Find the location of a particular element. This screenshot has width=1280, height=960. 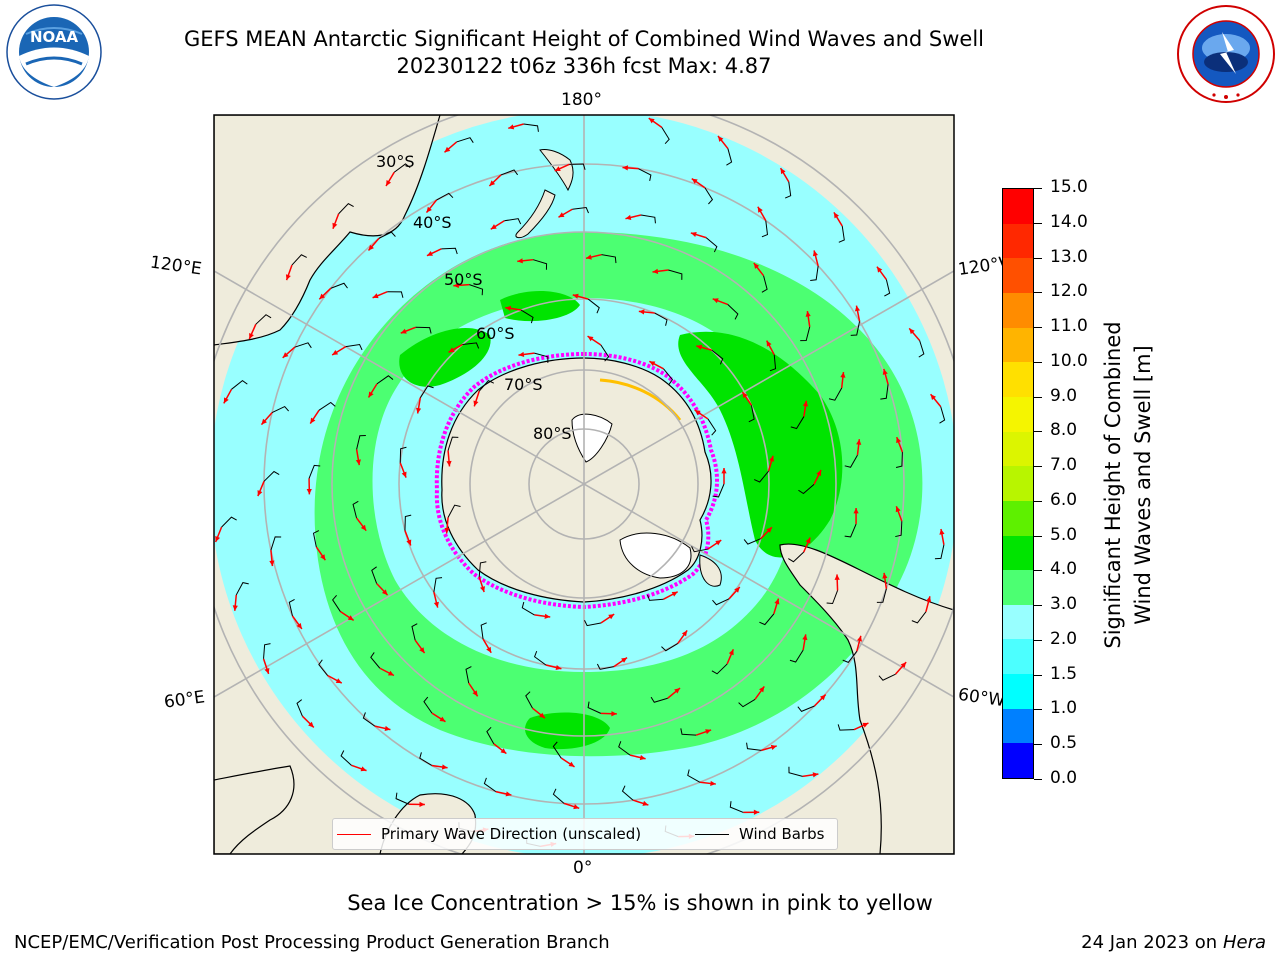

colorbar-label-line2: Wind Waves and Swell [m] is located at coordinates (1143, 485).